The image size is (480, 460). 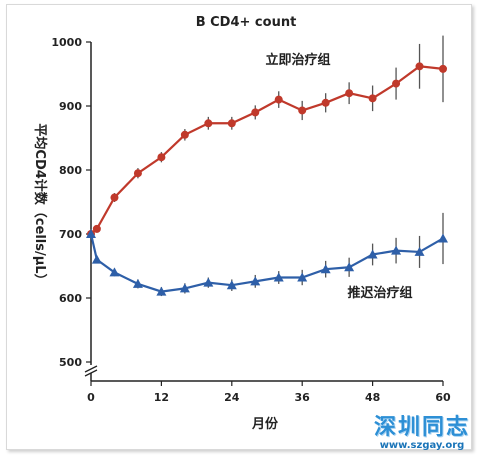 What do you see at coordinates (246, 22) in the screenshot?
I see `chart-title: B CD4+ count` at bounding box center [246, 22].